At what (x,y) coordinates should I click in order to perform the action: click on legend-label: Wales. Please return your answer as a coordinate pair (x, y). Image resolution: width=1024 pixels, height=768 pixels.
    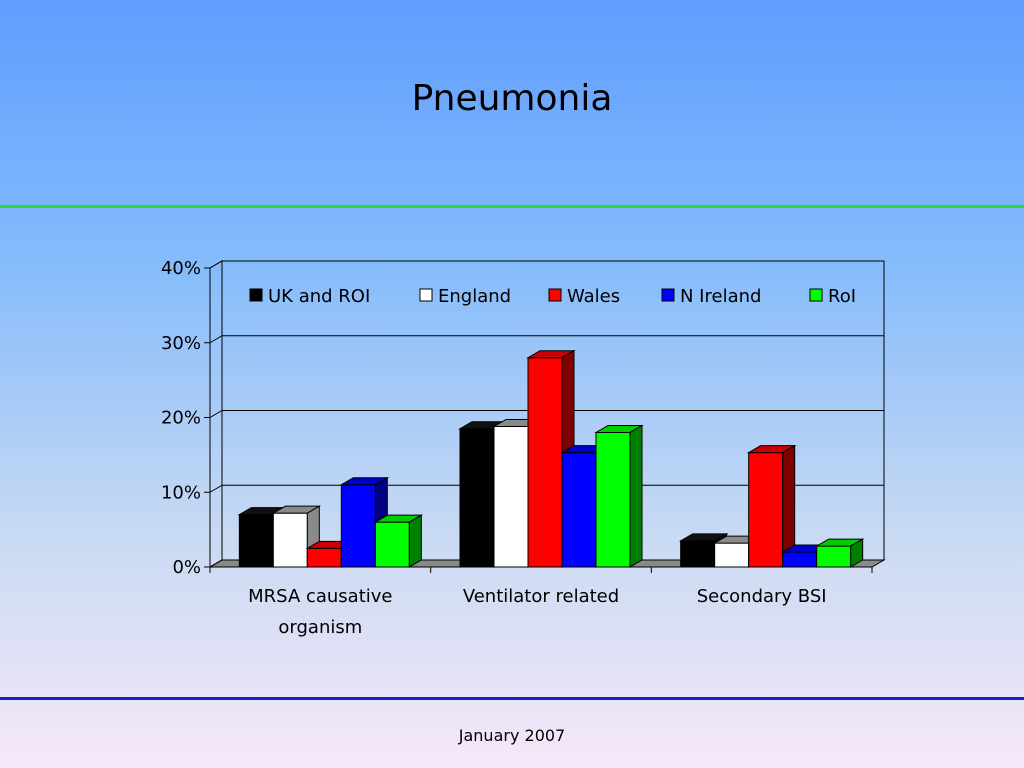
    Looking at the image, I should click on (593, 296).